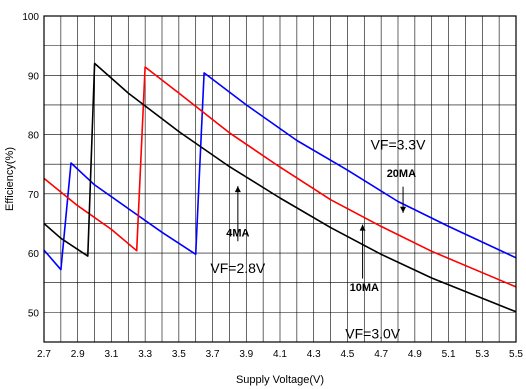 This screenshot has width=526, height=389. I want to click on y-tick-label: 60, so click(34, 254).